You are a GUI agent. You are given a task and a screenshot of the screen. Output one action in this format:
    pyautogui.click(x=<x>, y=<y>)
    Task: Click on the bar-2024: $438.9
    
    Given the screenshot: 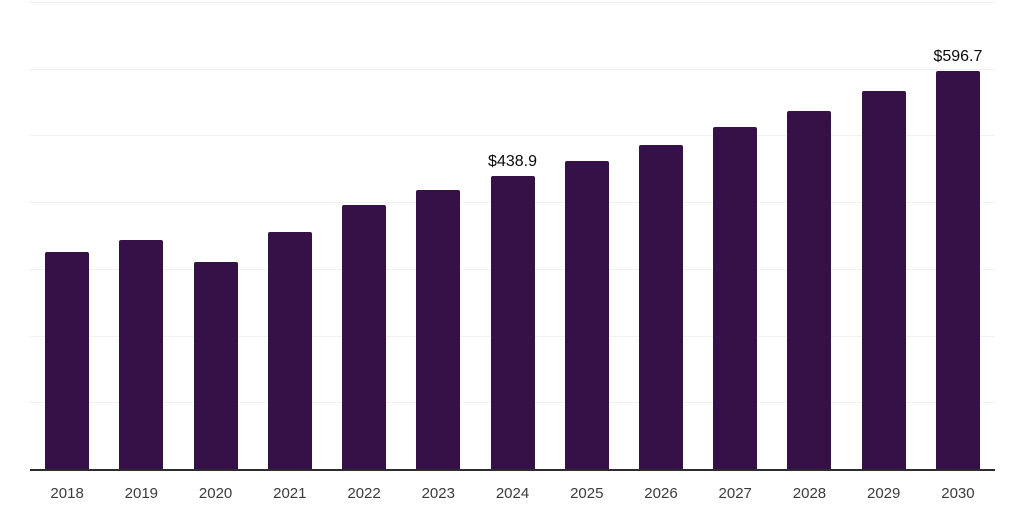 What is the action you would take?
    pyautogui.click(x=512, y=311)
    